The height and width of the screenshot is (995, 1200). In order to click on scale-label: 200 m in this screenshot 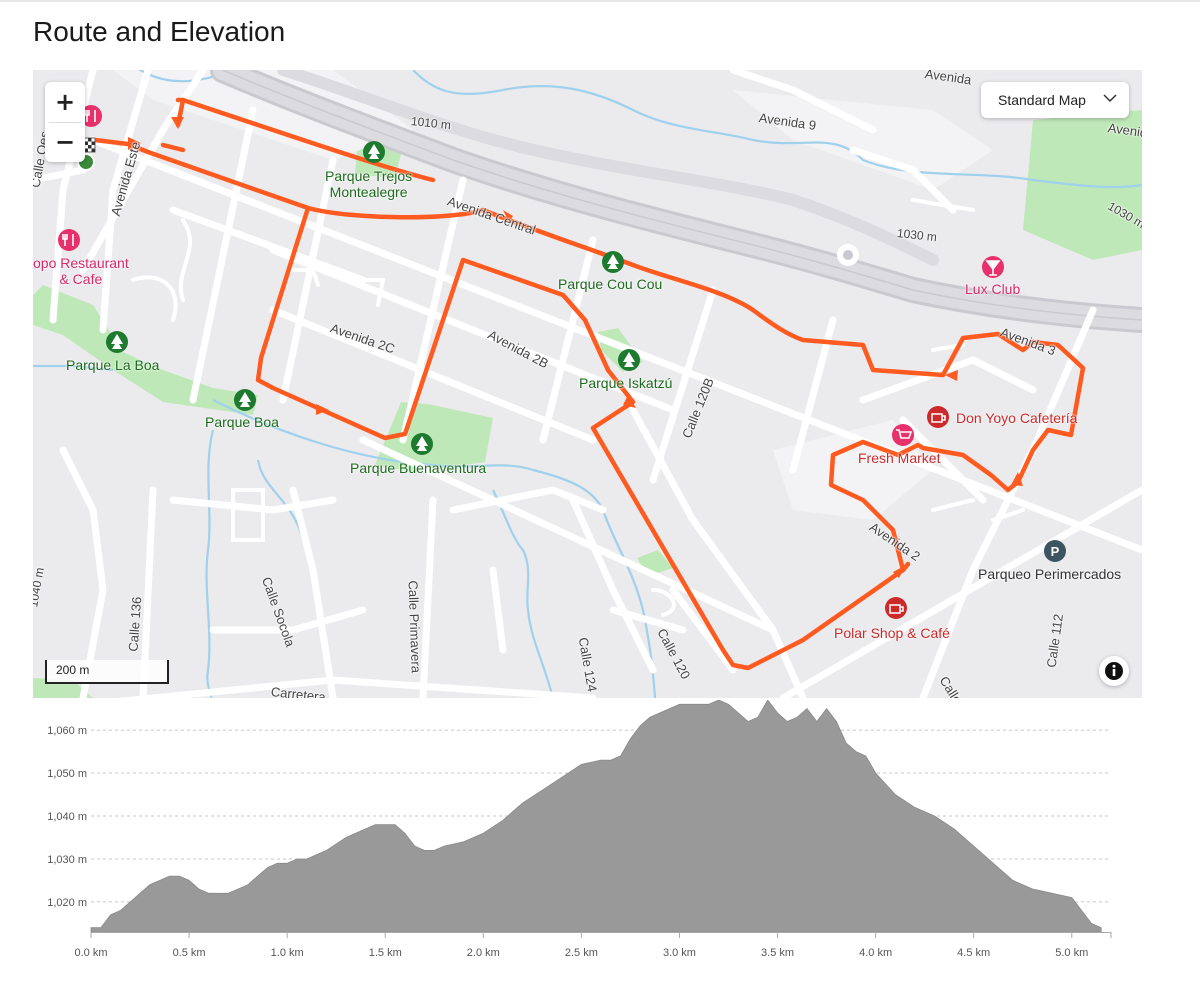, I will do `click(73, 670)`.